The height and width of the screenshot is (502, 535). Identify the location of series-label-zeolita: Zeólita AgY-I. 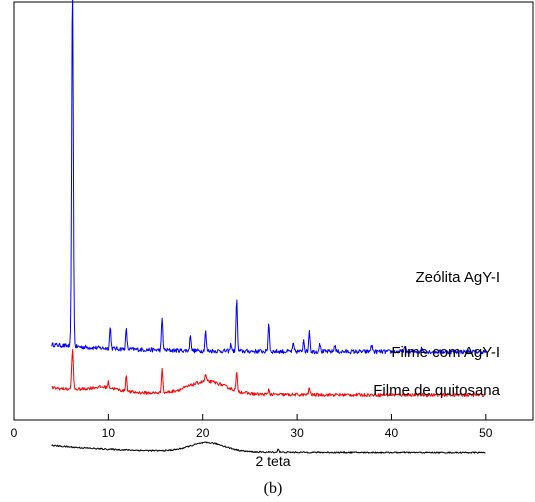
(458, 277).